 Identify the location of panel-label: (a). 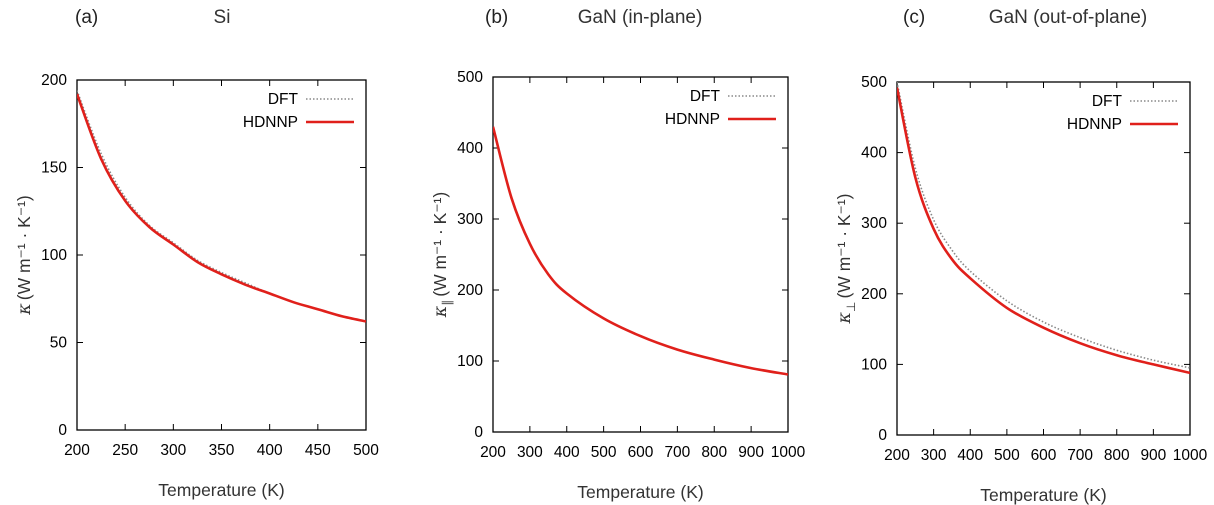
(86, 17).